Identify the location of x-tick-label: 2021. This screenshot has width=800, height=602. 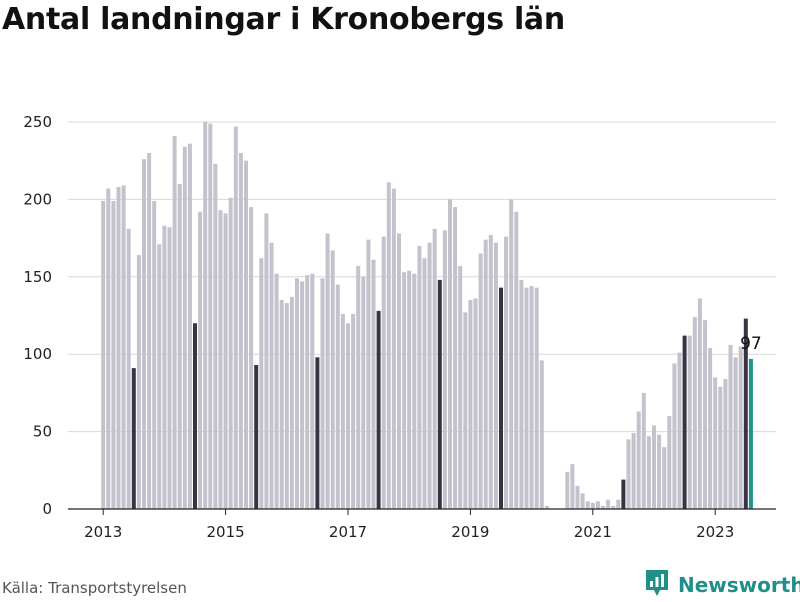
(593, 532).